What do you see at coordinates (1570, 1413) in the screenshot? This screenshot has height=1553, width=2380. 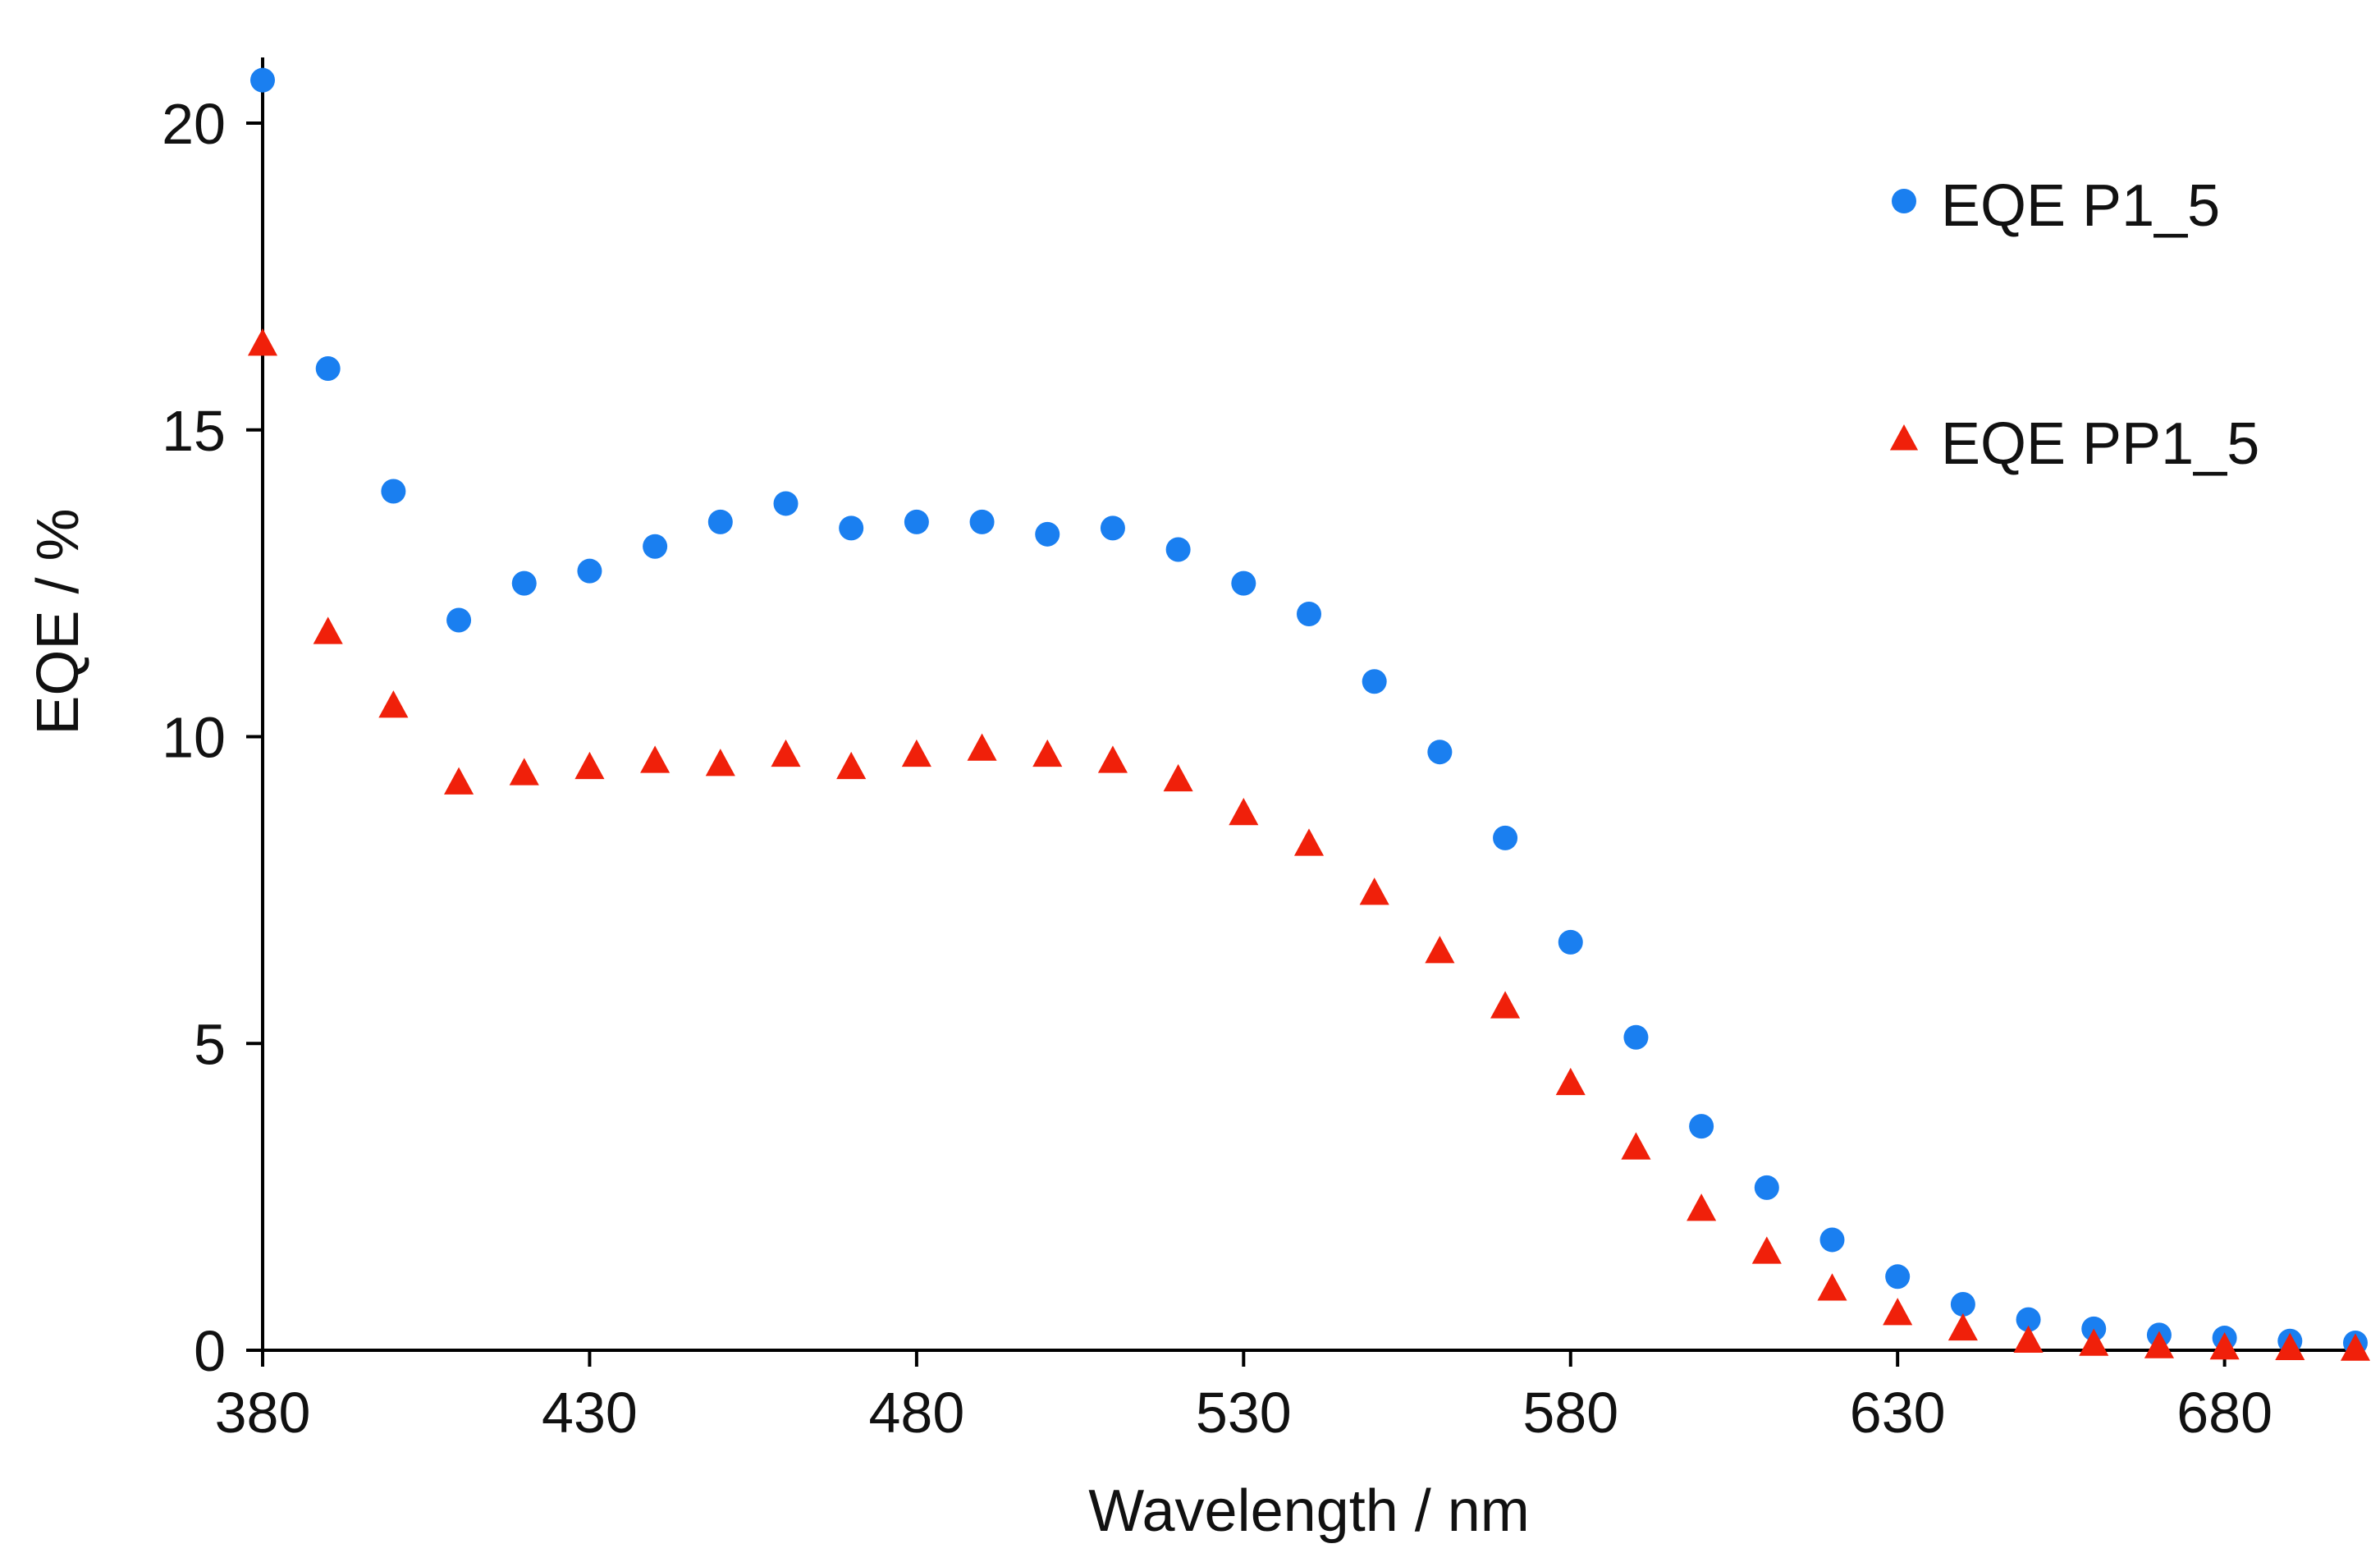 I see `x-tick-label: 580` at bounding box center [1570, 1413].